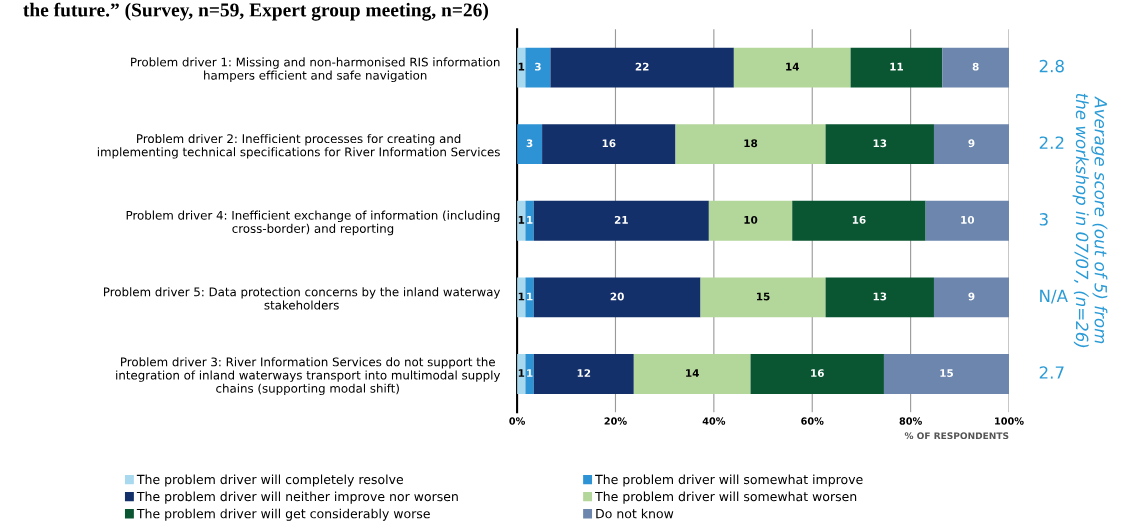 This screenshot has width=1144, height=532. What do you see at coordinates (283, 514) in the screenshot?
I see `legend-label: The problem driver will get considerably worse` at bounding box center [283, 514].